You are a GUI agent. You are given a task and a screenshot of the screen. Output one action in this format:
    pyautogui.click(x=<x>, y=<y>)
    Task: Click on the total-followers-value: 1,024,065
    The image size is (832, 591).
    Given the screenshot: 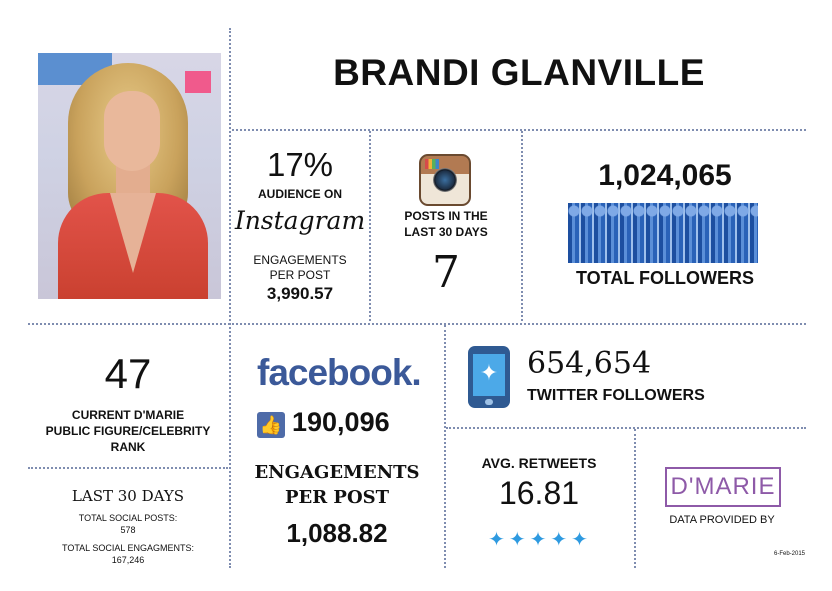 What is the action you would take?
    pyautogui.click(x=665, y=175)
    